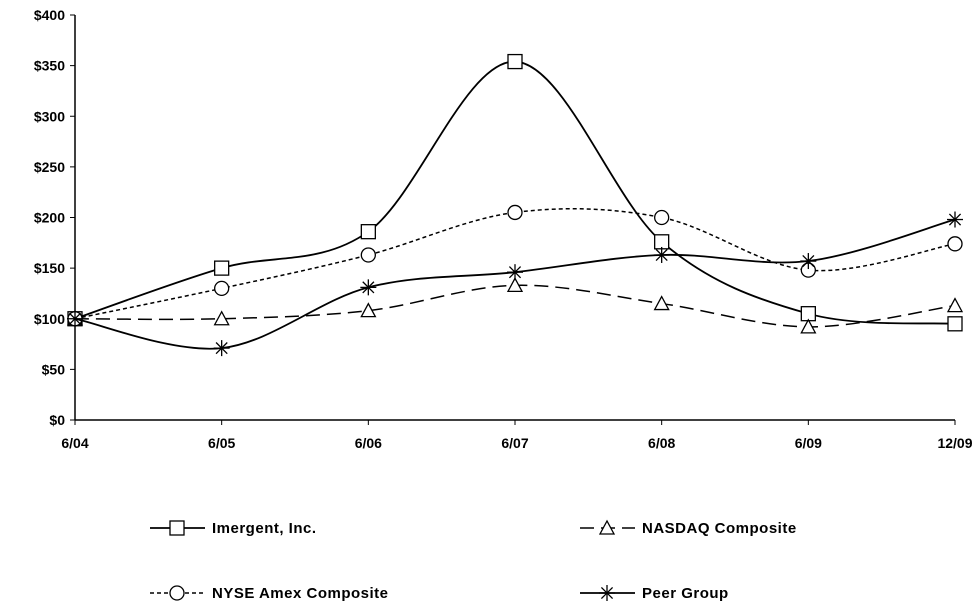  Describe the element at coordinates (300, 593) in the screenshot. I see `legend-label: NYSE Amex Composite` at that location.